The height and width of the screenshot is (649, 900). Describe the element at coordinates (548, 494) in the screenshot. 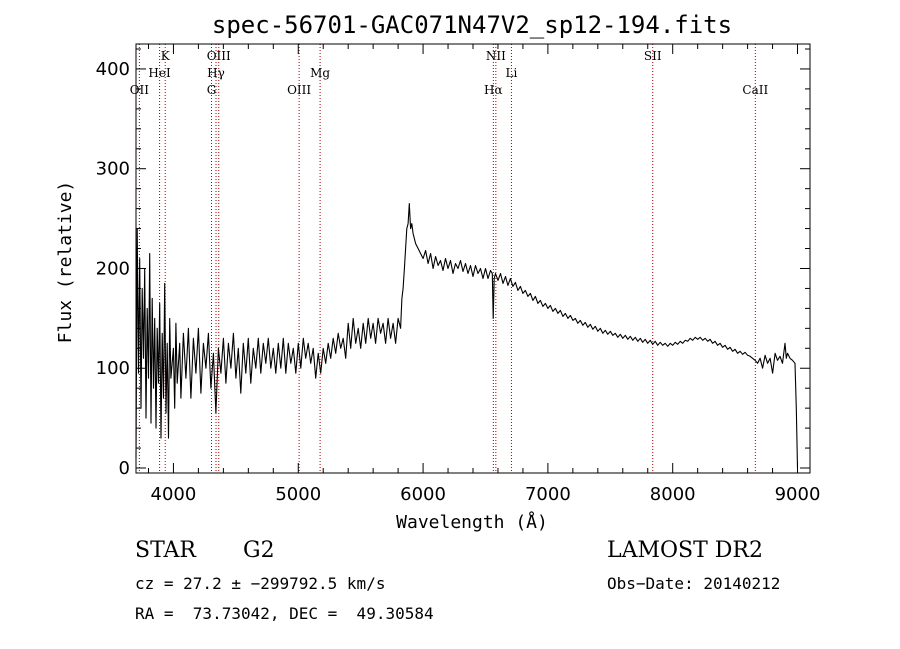

I see `x-tick-label: 7000` at that location.